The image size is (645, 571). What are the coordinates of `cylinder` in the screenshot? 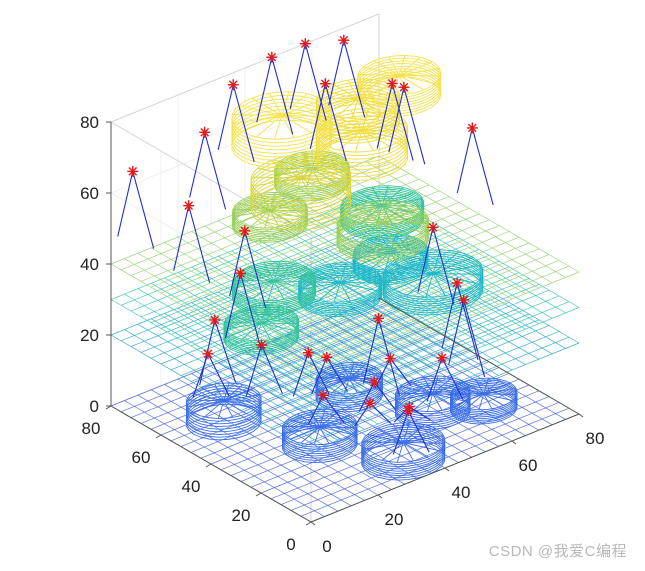 It's located at (399, 86).